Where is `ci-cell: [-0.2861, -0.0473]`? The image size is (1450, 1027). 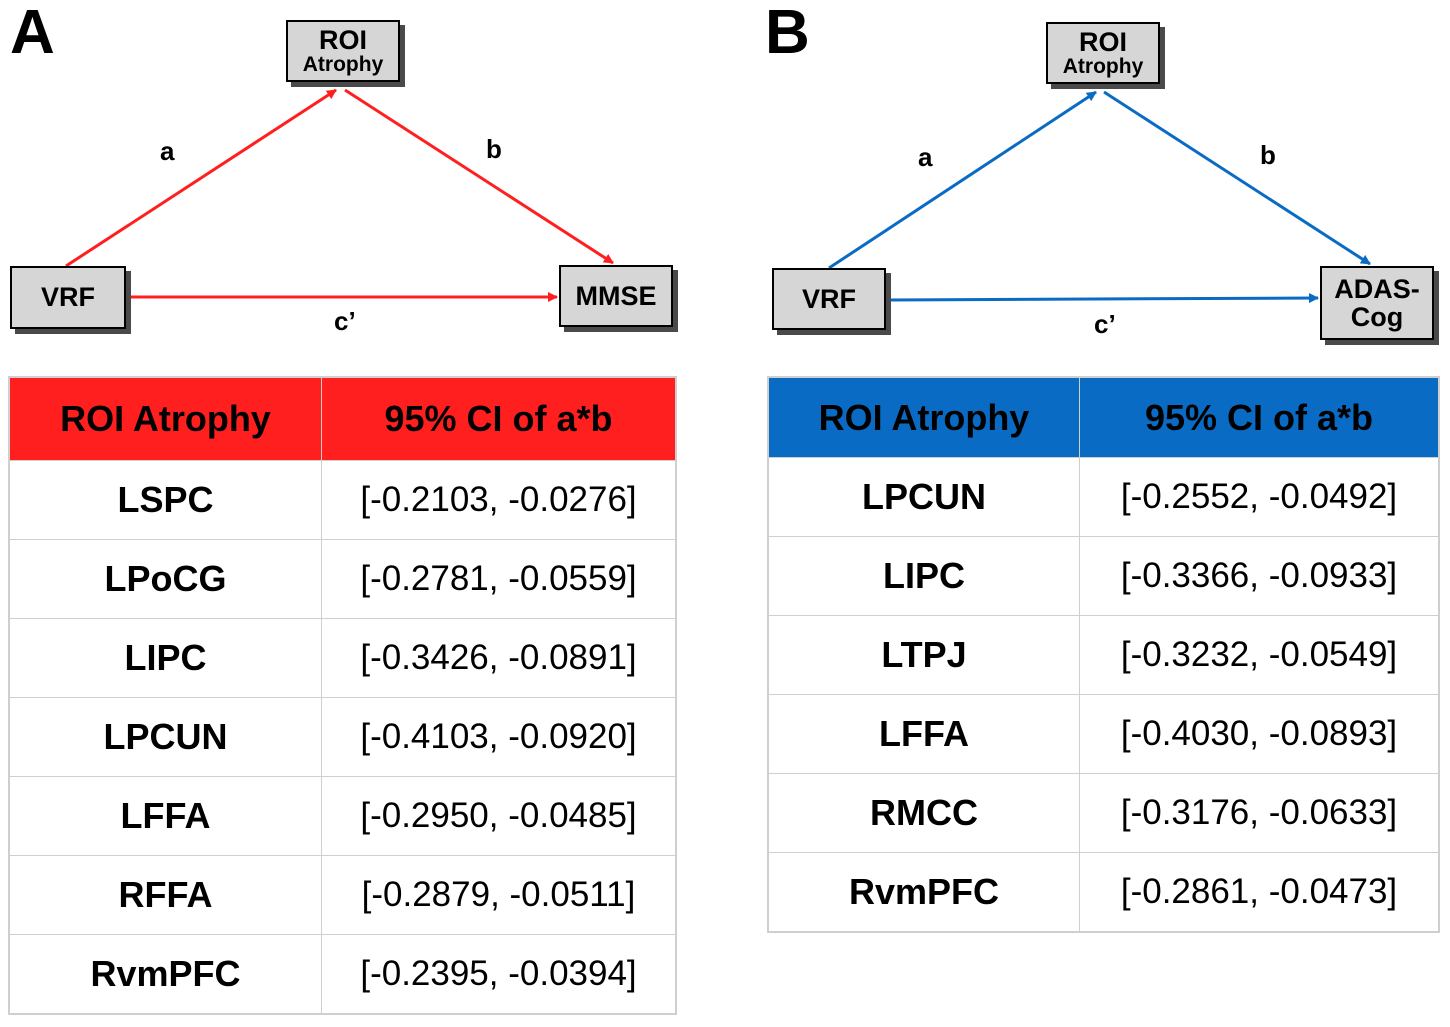
ci-cell: [-0.2861, -0.0473] is located at coordinates (1259, 892).